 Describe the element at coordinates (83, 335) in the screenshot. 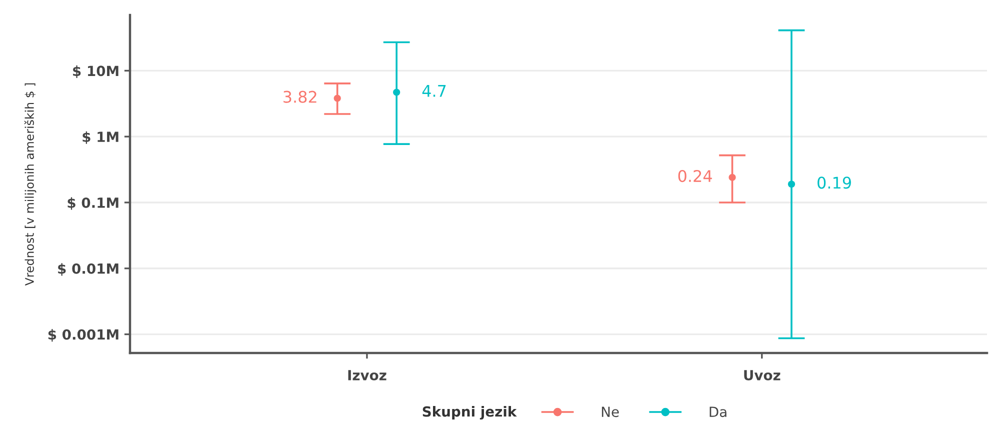

I see `y-tick-label: $ 0.001M` at that location.